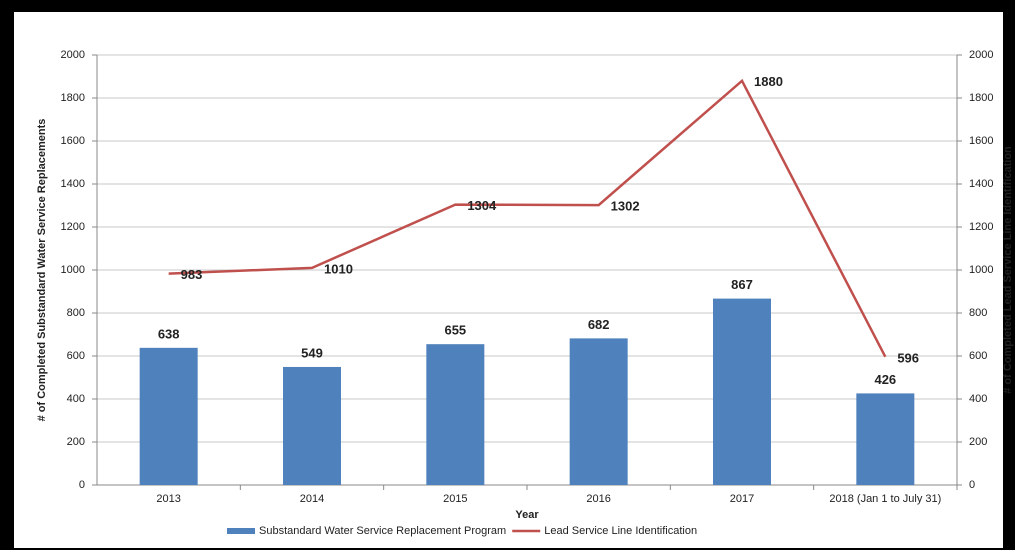 The height and width of the screenshot is (550, 1015). What do you see at coordinates (527, 515) in the screenshot?
I see `x-axis-label: Year` at bounding box center [527, 515].